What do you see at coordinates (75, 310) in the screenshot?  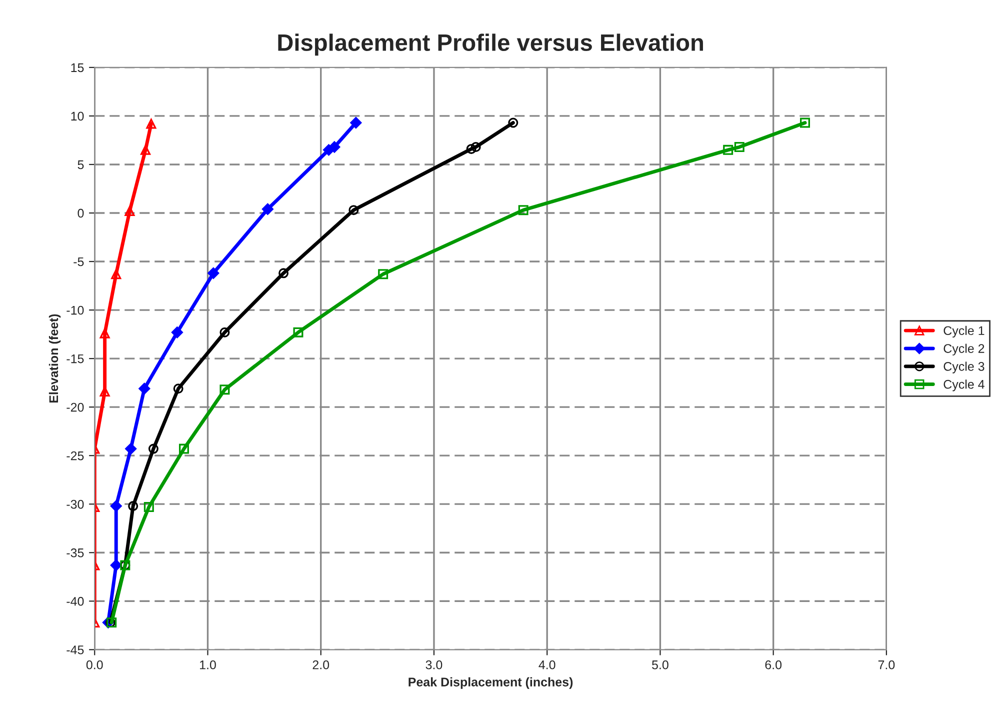 I see `y-tick-label: -10` at bounding box center [75, 310].